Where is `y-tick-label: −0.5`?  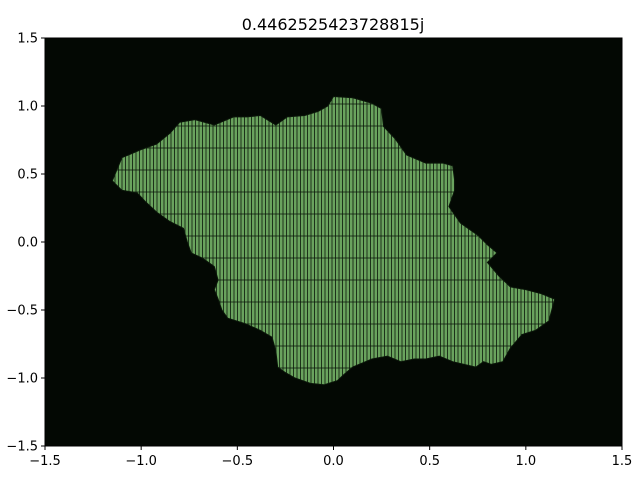
y-tick-label: −0.5 is located at coordinates (22, 311).